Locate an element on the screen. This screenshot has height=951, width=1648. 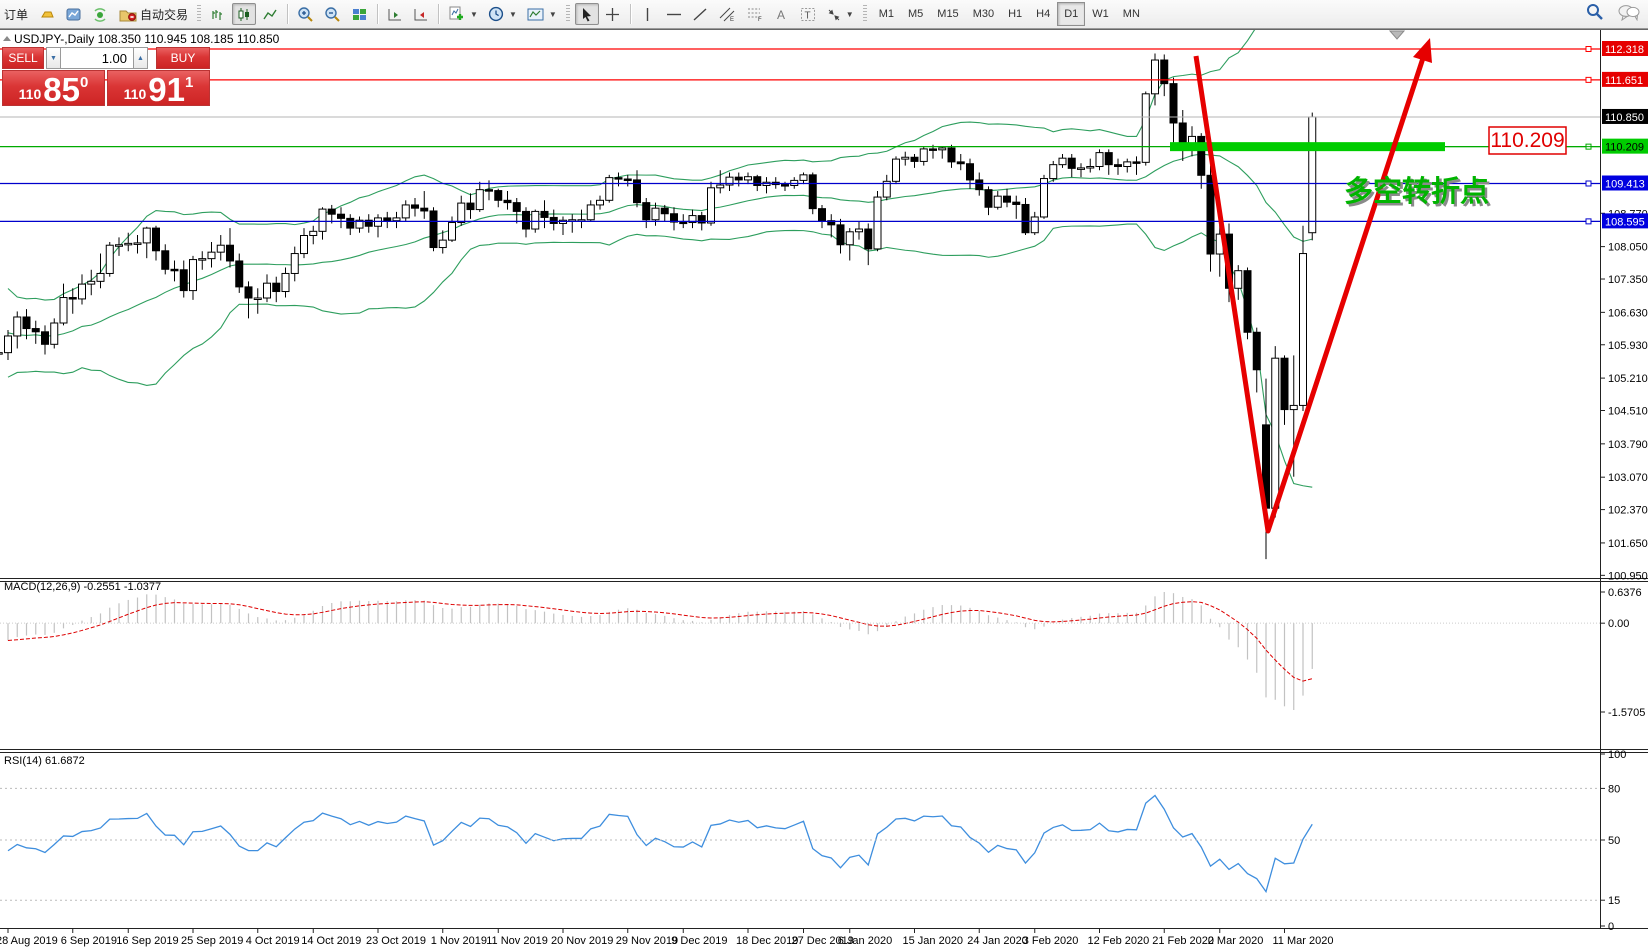
signals-button is located at coordinates (100, 14).